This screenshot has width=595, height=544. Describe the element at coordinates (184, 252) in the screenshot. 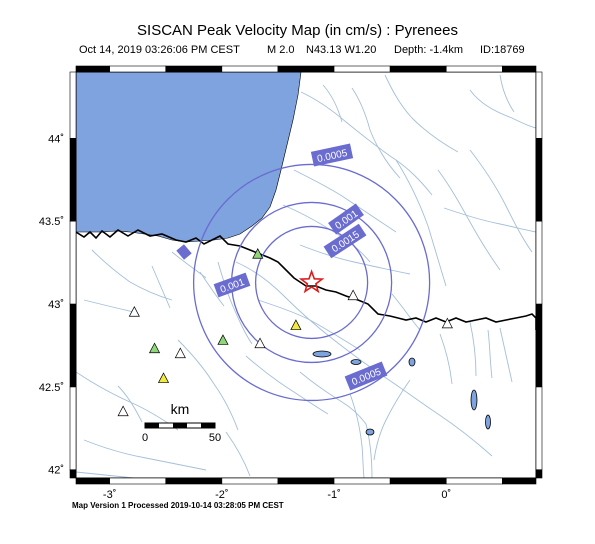

I see `contour-label` at that location.